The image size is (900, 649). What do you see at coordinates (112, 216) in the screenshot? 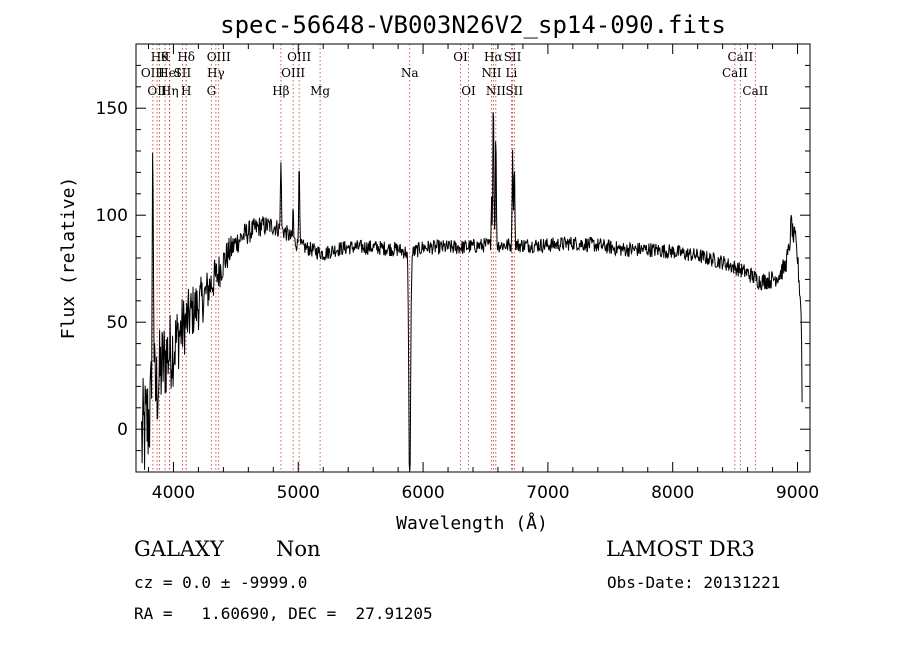
I see `y-tick-label: 100` at bounding box center [112, 216].